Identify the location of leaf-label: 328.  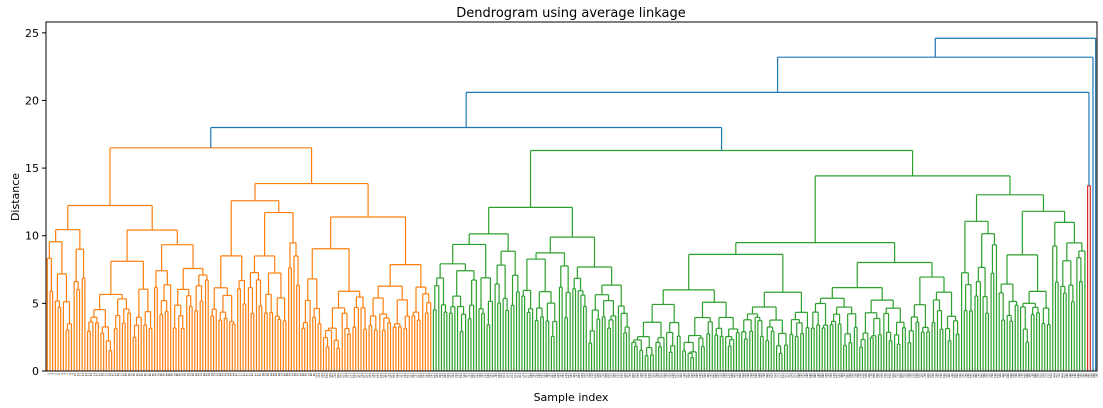
(928, 375).